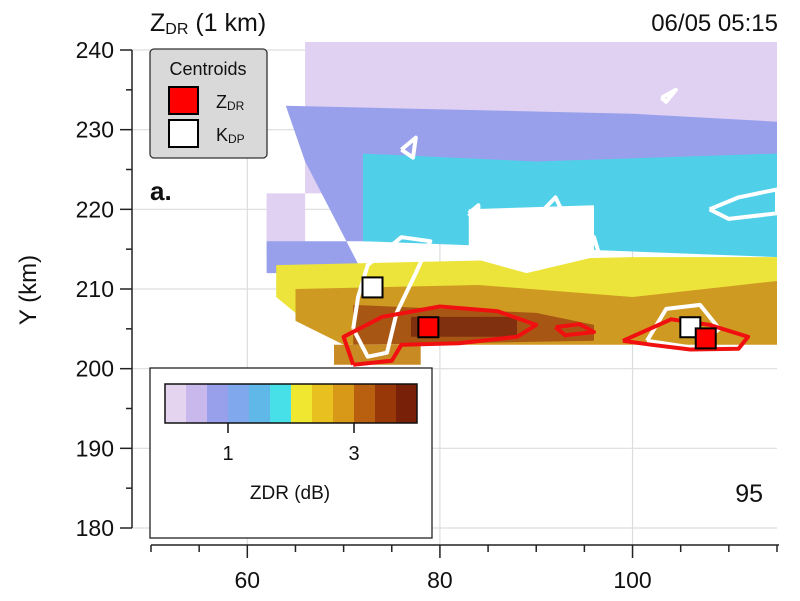 The height and width of the screenshot is (601, 800). What do you see at coordinates (28, 290) in the screenshot?
I see `y-axis-label: Y (km)` at bounding box center [28, 290].